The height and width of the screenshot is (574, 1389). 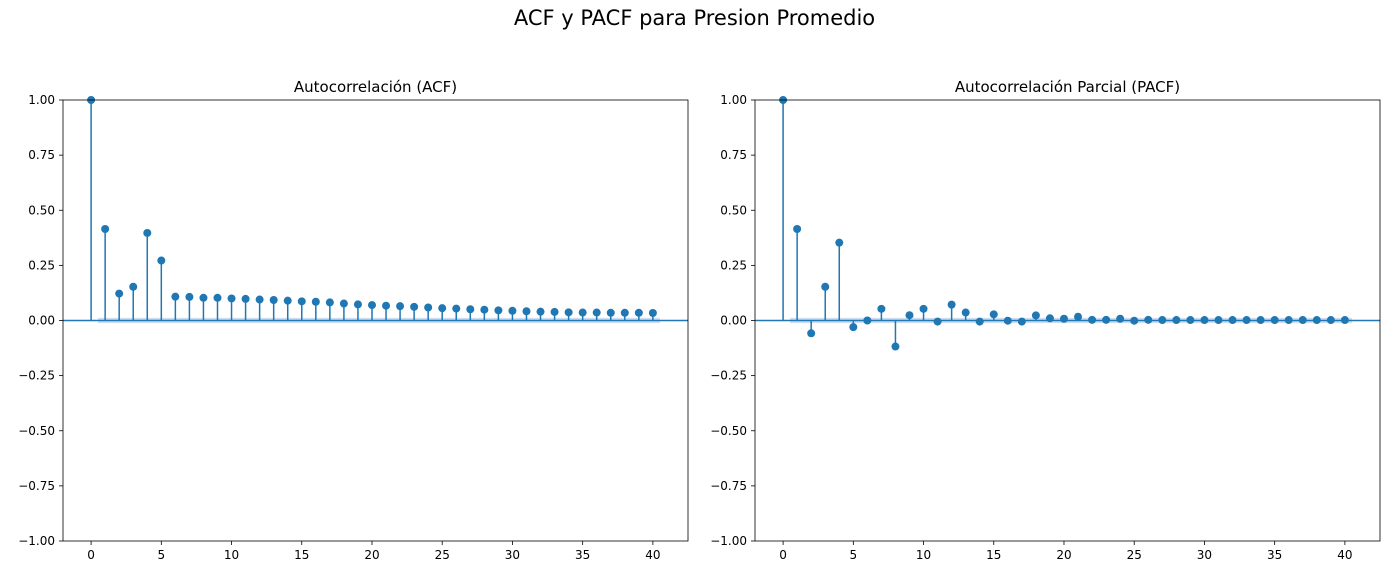 I want to click on x-tick-label: 25, so click(x=442, y=555).